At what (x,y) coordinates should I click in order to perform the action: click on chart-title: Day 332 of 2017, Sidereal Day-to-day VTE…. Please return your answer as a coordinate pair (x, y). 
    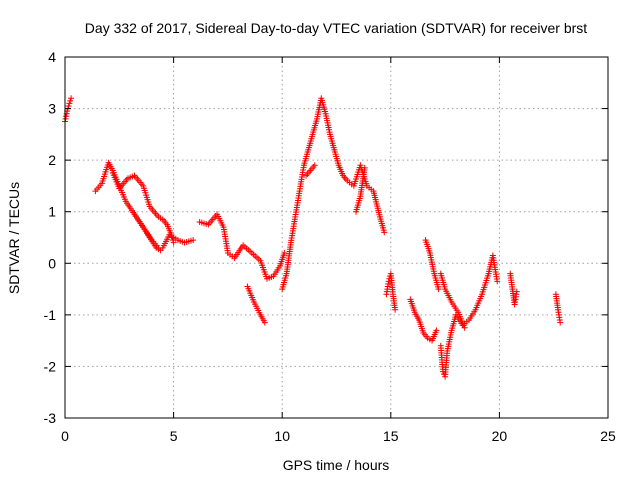
    Looking at the image, I should click on (336, 28).